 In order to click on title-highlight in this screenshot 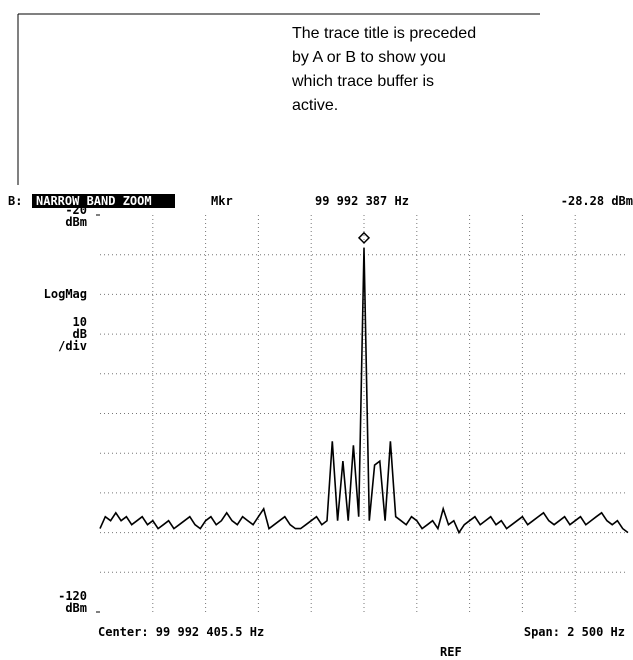, I will do `click(103, 201)`.